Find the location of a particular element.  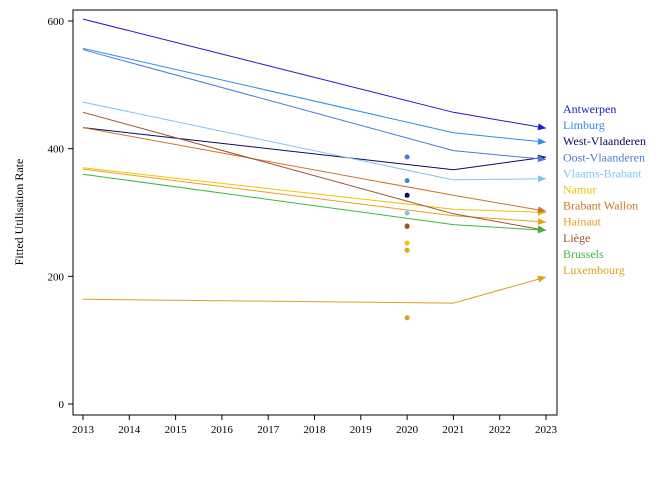

legend-entry-luxembourg: Luxembourg is located at coordinates (594, 270).